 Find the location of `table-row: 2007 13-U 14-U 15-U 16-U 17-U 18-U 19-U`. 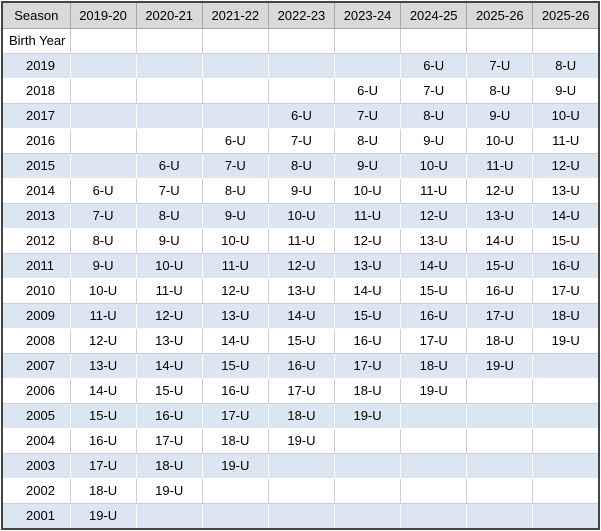

table-row: 2007 13-U 14-U 15-U 16-U 17-U 18-U 19-U is located at coordinates (300, 365).